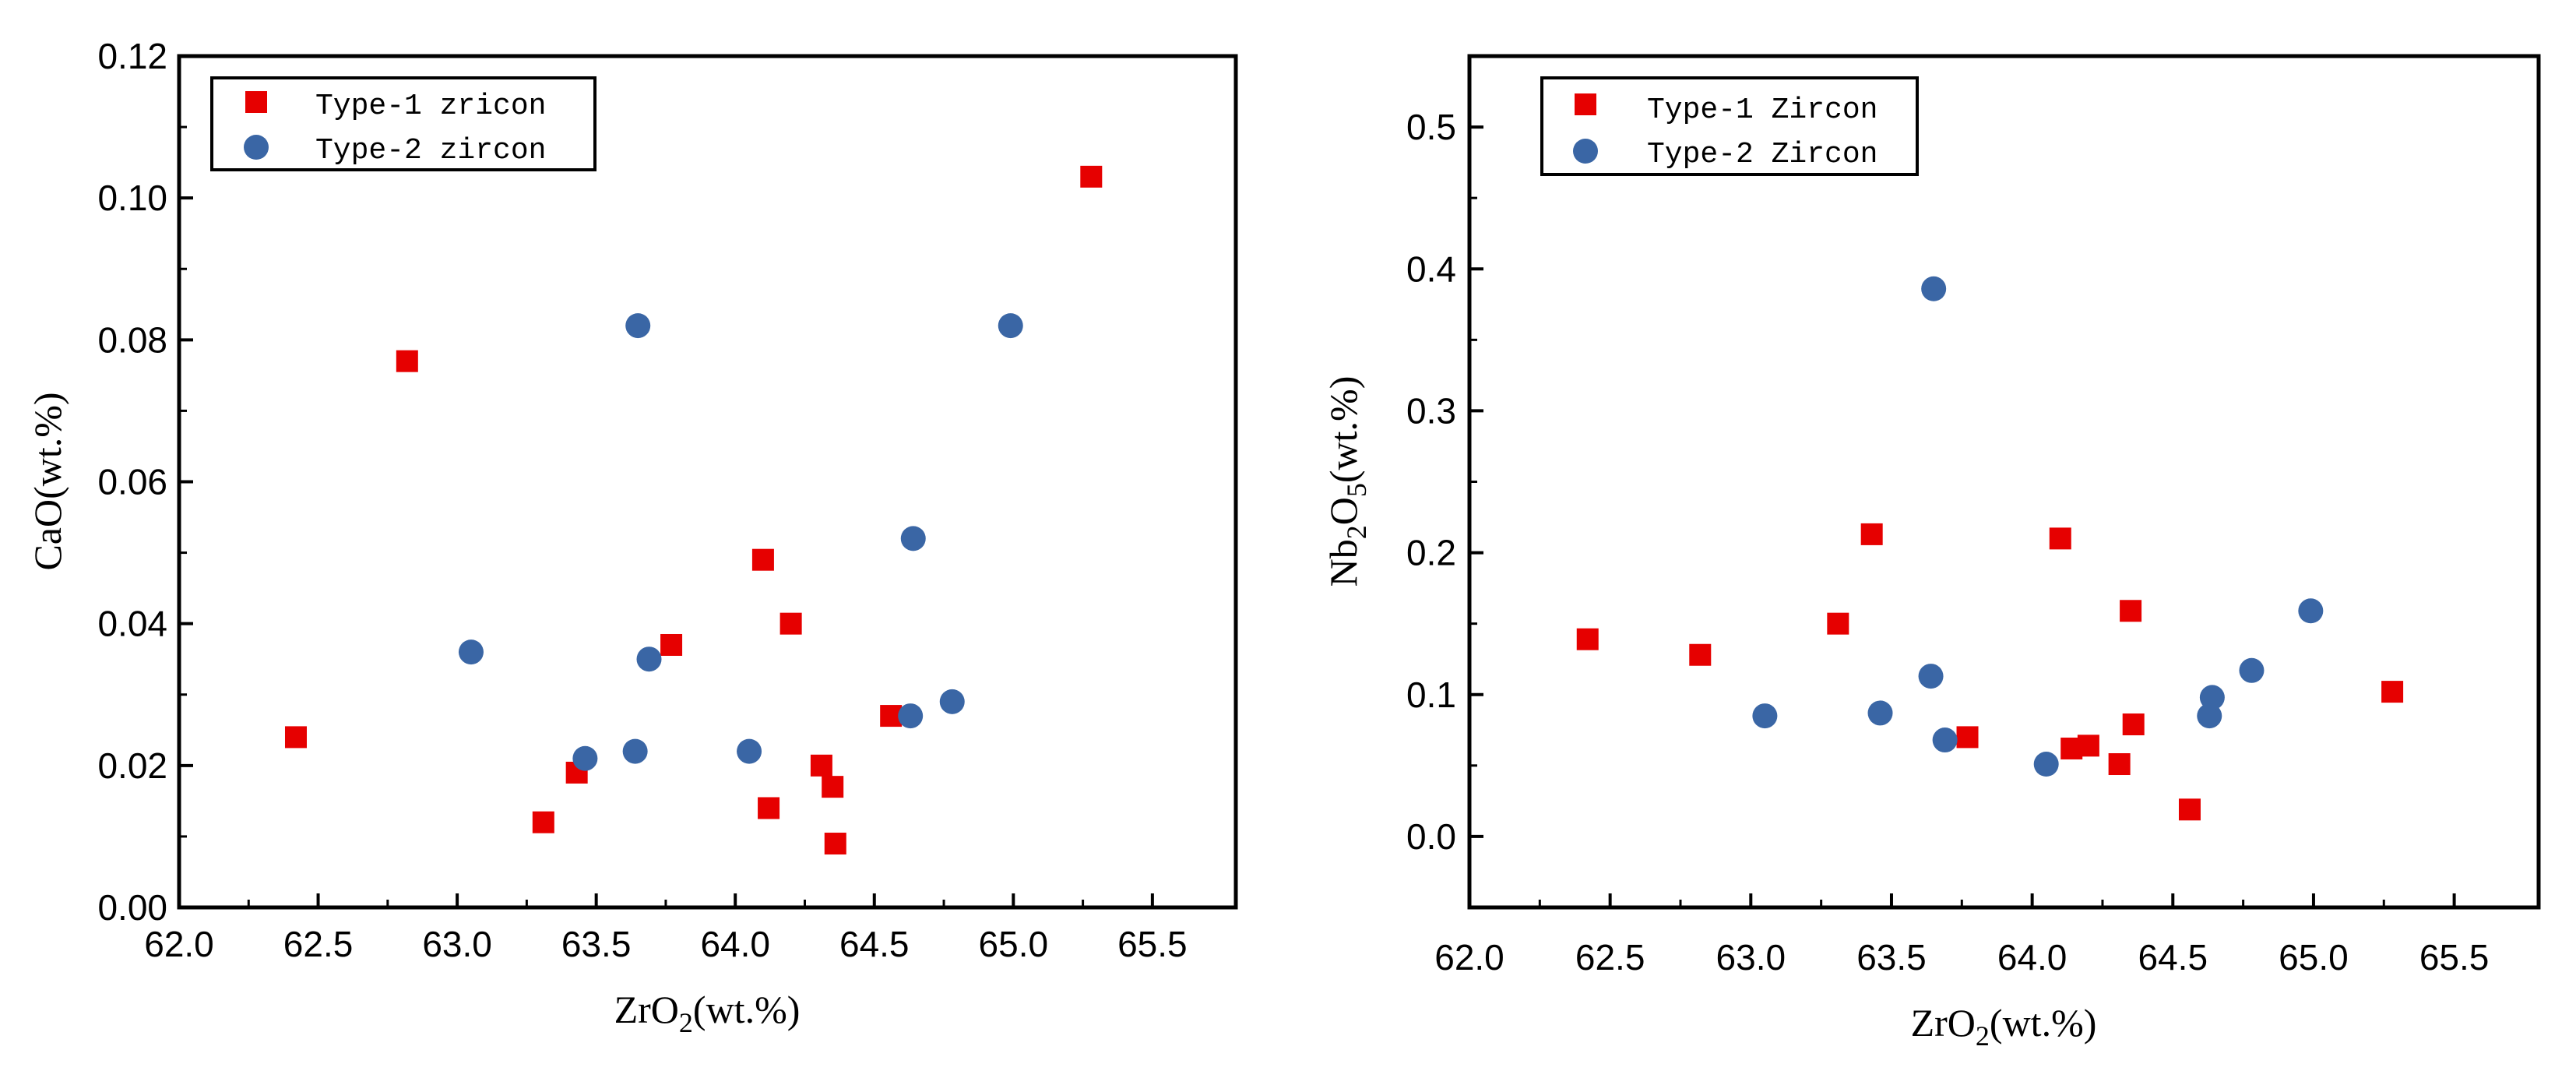  I want to click on y-tick-label: 0.02, so click(132, 766).